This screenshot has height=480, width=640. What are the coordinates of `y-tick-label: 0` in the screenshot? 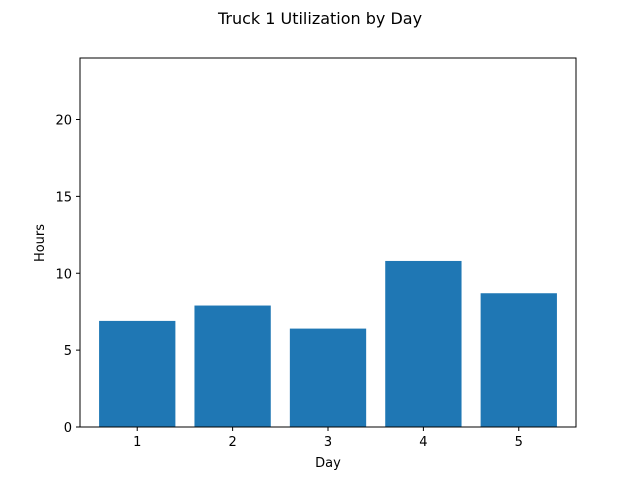 It's located at (68, 428).